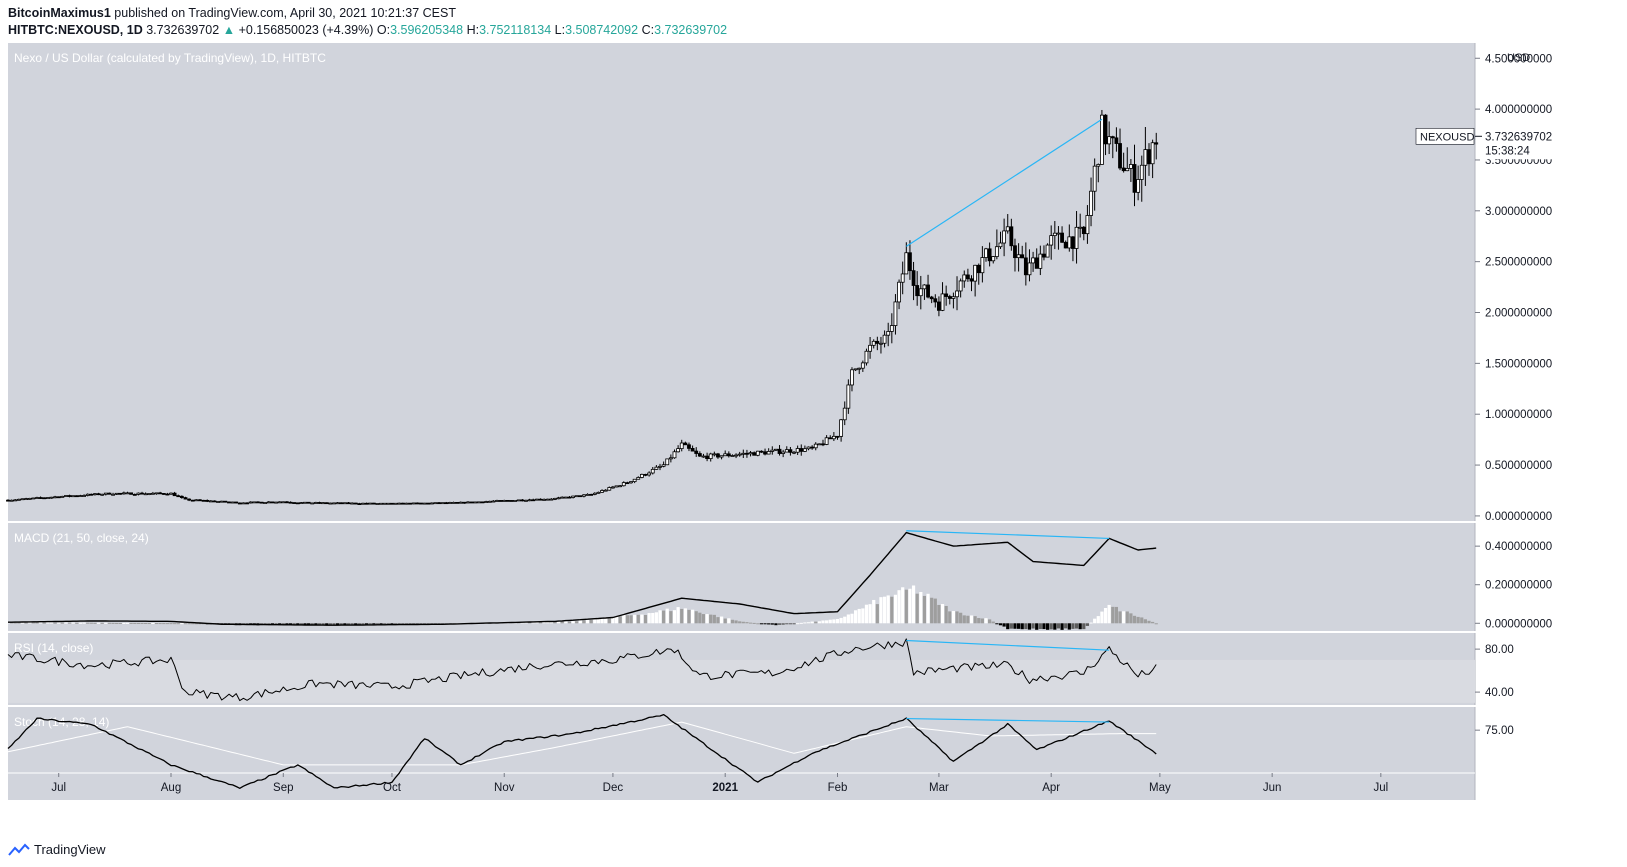 Image resolution: width=1627 pixels, height=867 pixels. I want to click on high-label: H:, so click(473, 30).